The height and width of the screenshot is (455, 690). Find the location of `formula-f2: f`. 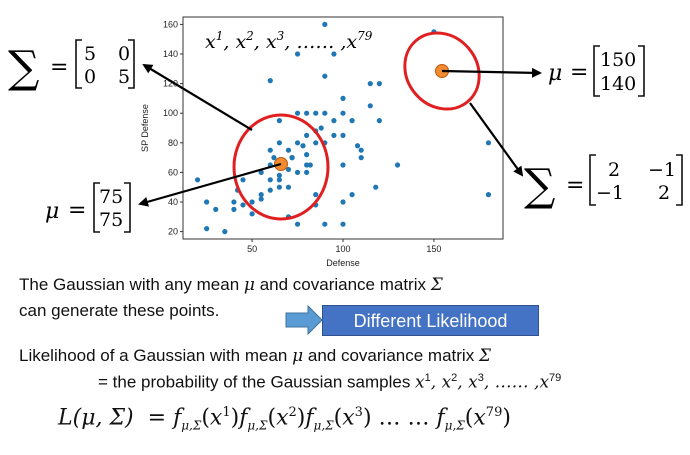

formula-f2: f is located at coordinates (243, 418).